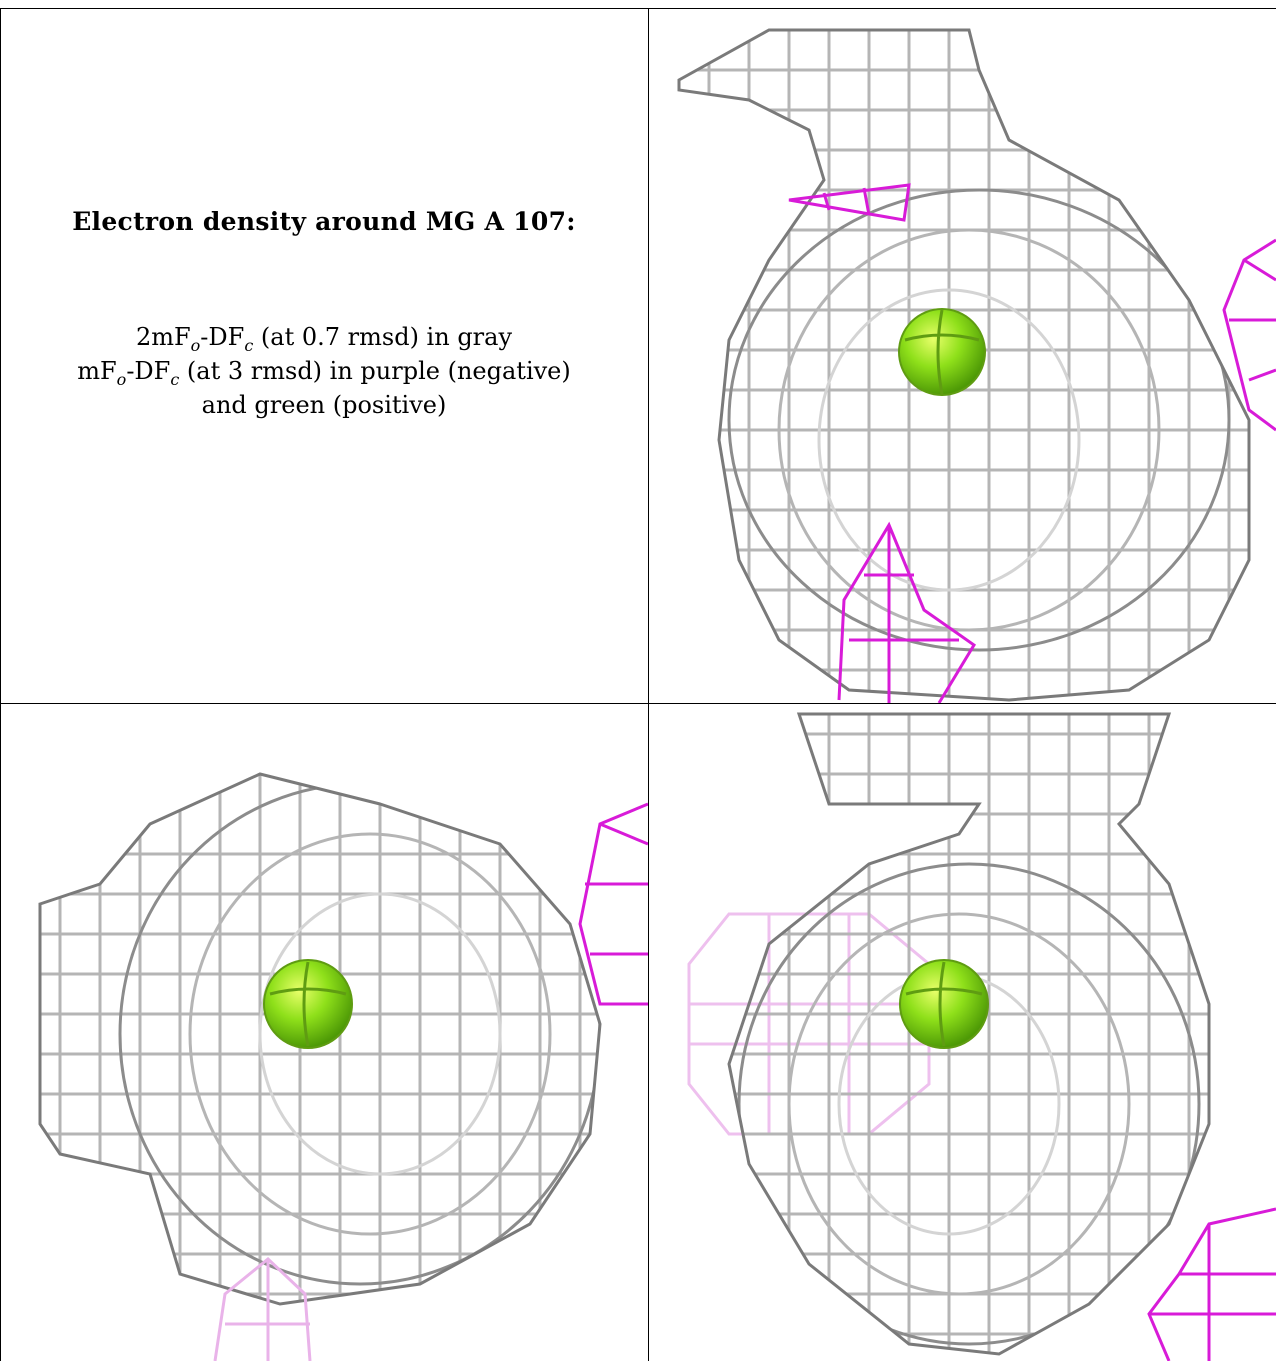 This screenshot has height=1361, width=1276. What do you see at coordinates (324, 373) in the screenshot?
I see `caption-line-fo-dfc: mFo-DFc (at 3 rmsd) in purple (negative)` at bounding box center [324, 373].